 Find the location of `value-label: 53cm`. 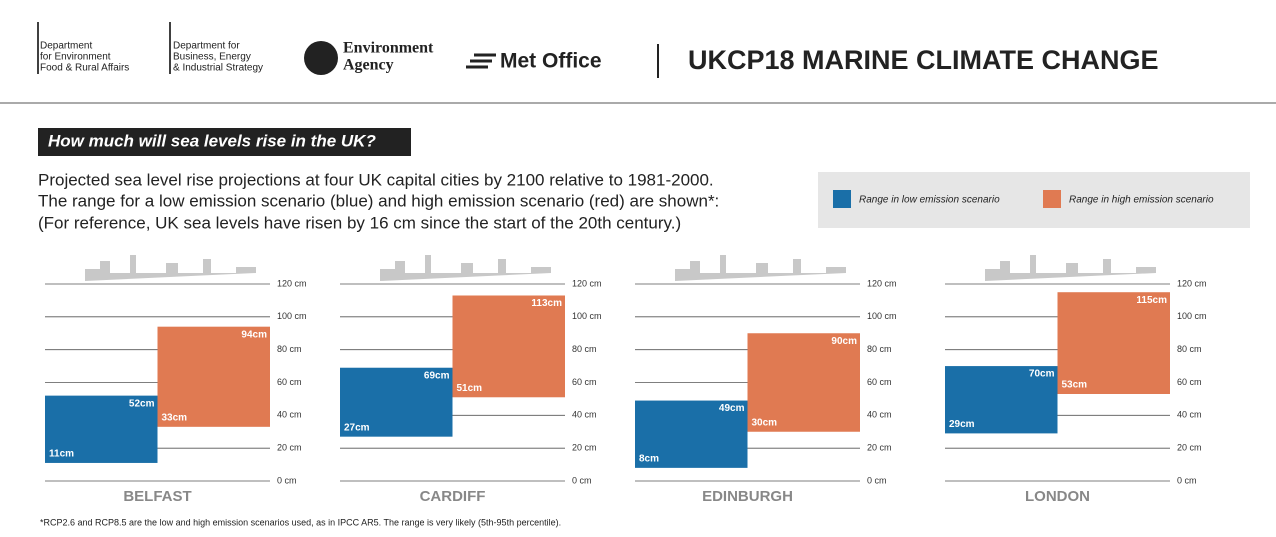

value-label: 53cm is located at coordinates (1075, 385).